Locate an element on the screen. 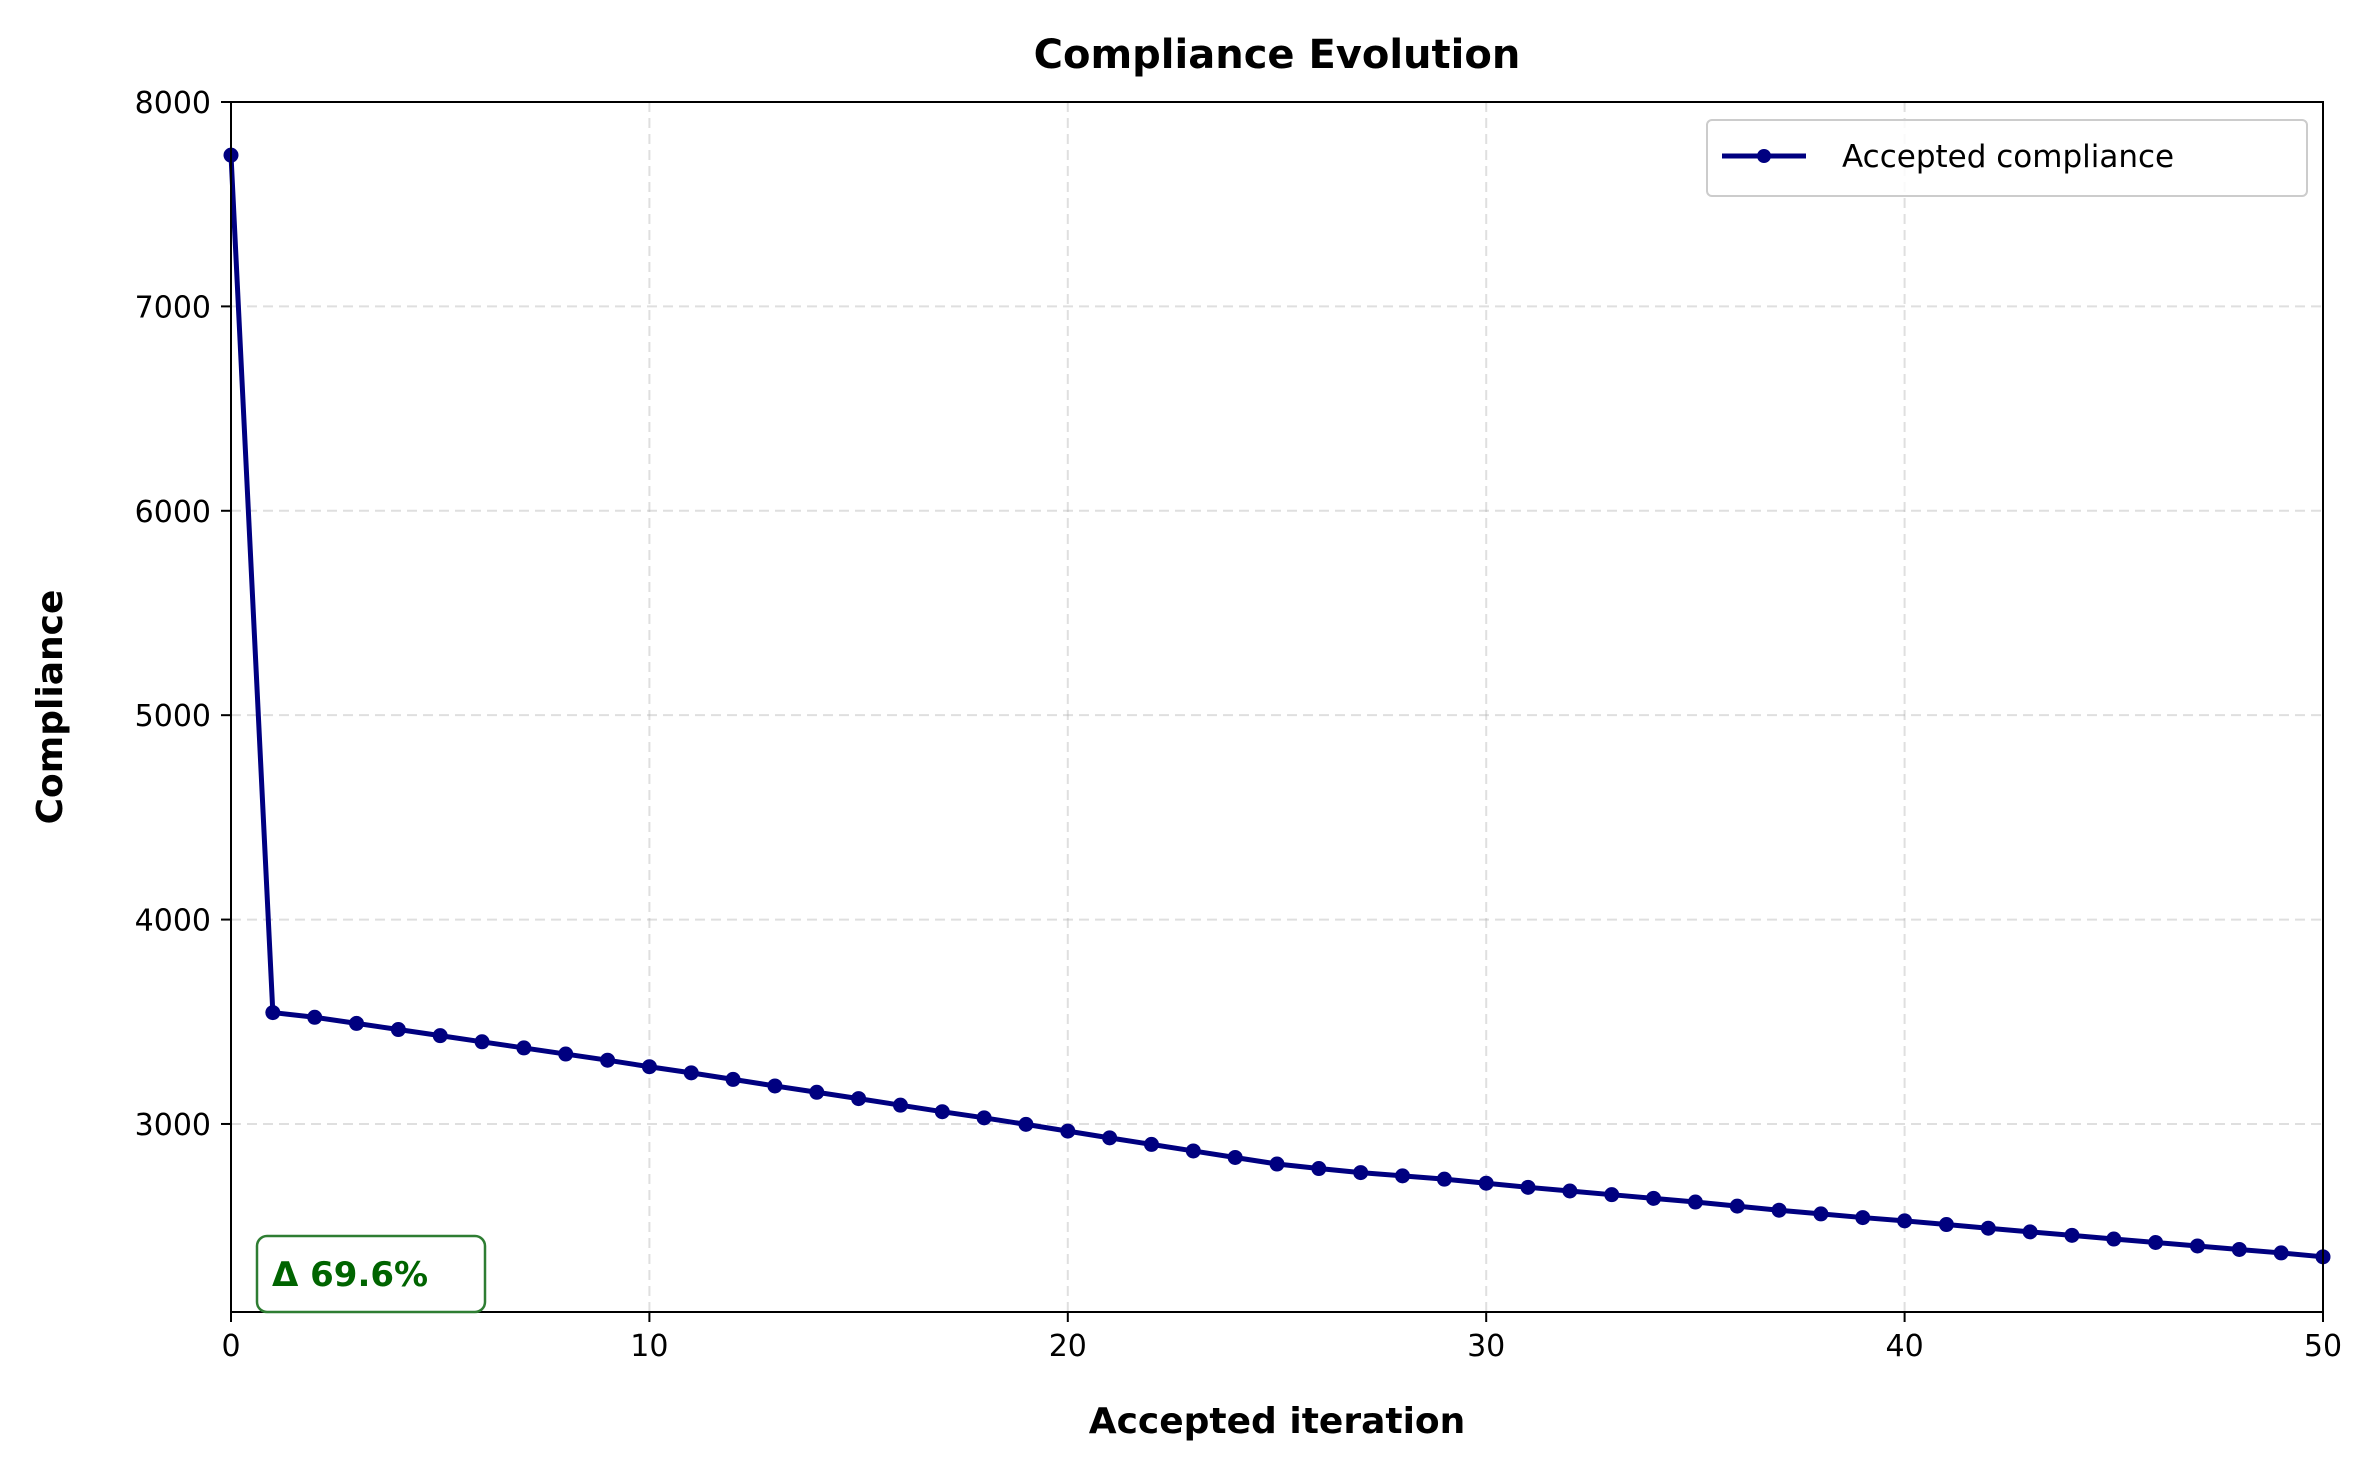 The height and width of the screenshot is (1471, 2372). y-tick-label: 5000 is located at coordinates (173, 716).